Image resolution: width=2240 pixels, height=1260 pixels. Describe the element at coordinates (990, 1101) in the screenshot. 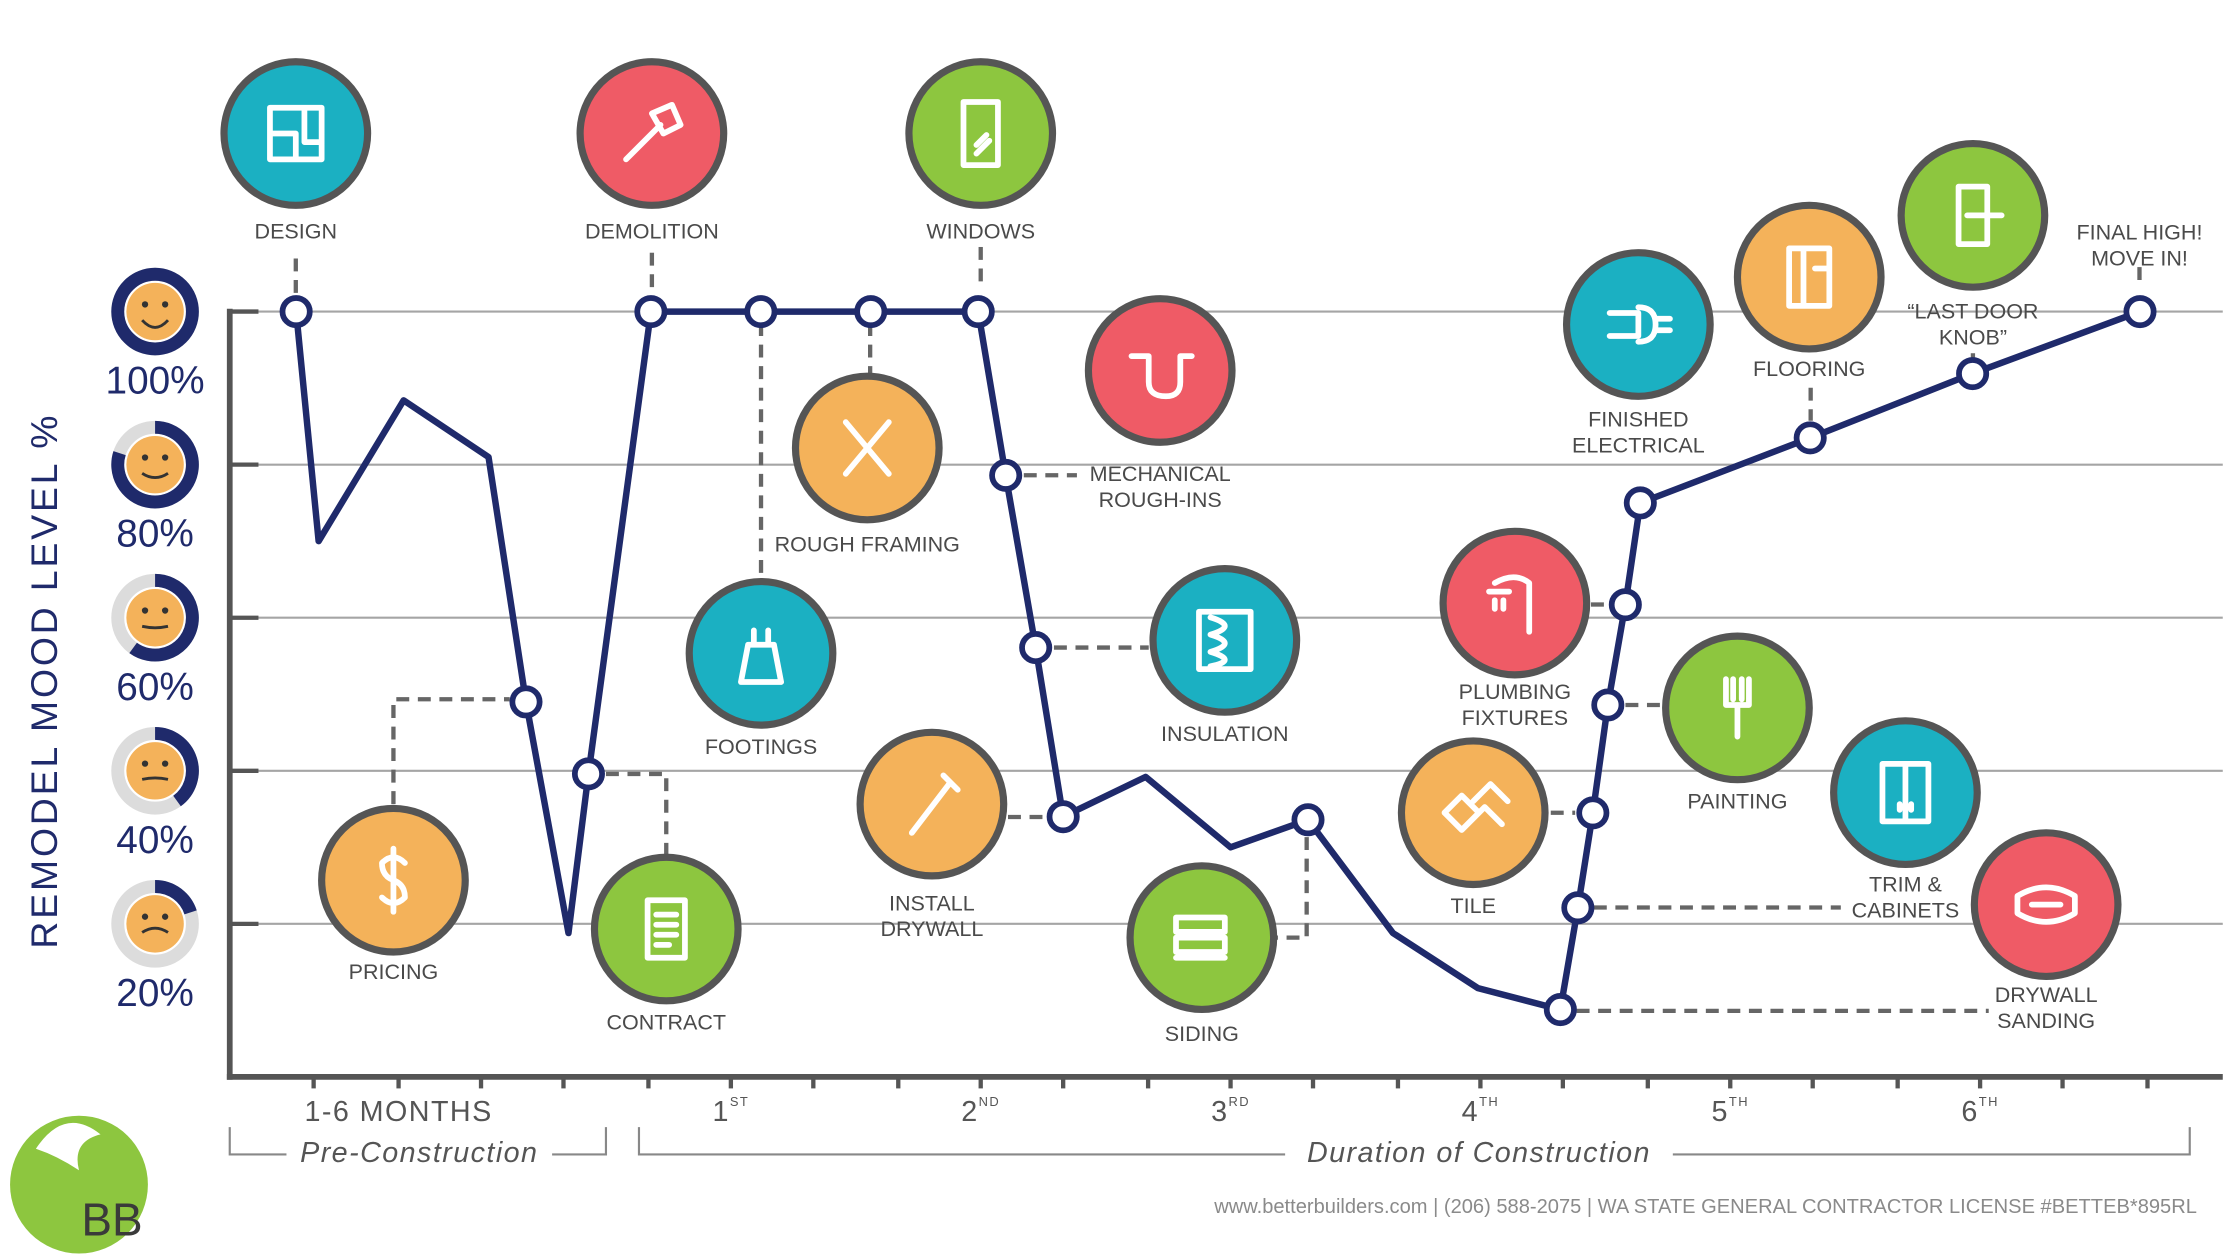

I see `x-tick-sup: ND` at that location.